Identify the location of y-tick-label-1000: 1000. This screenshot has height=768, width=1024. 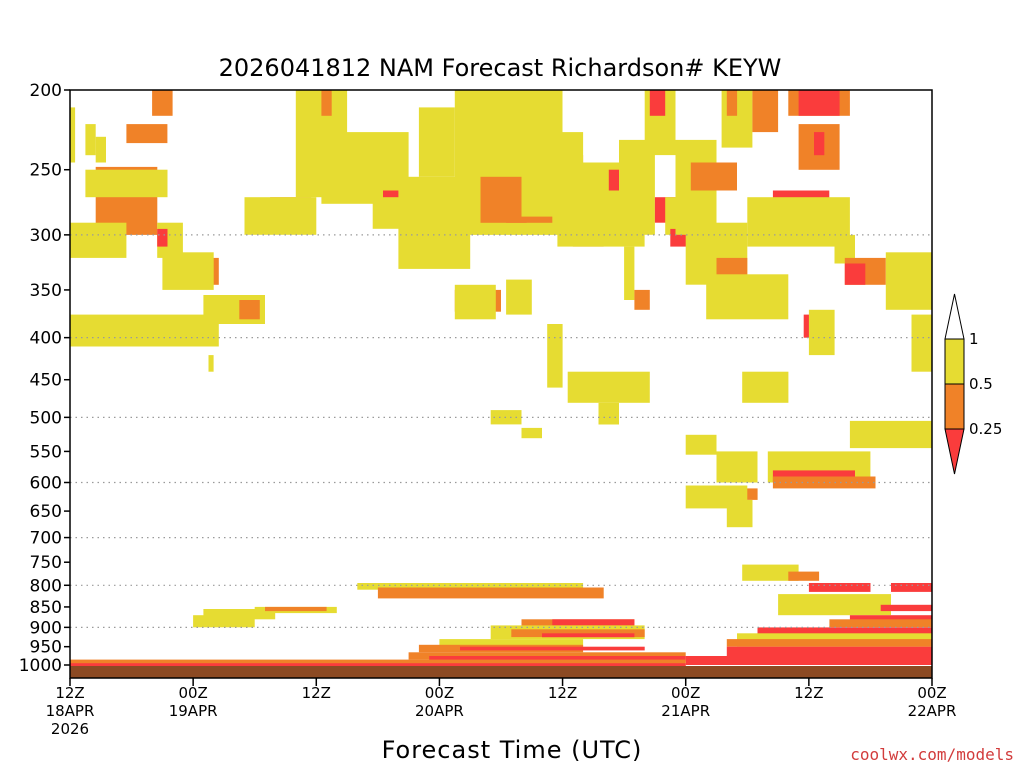
(40, 666).